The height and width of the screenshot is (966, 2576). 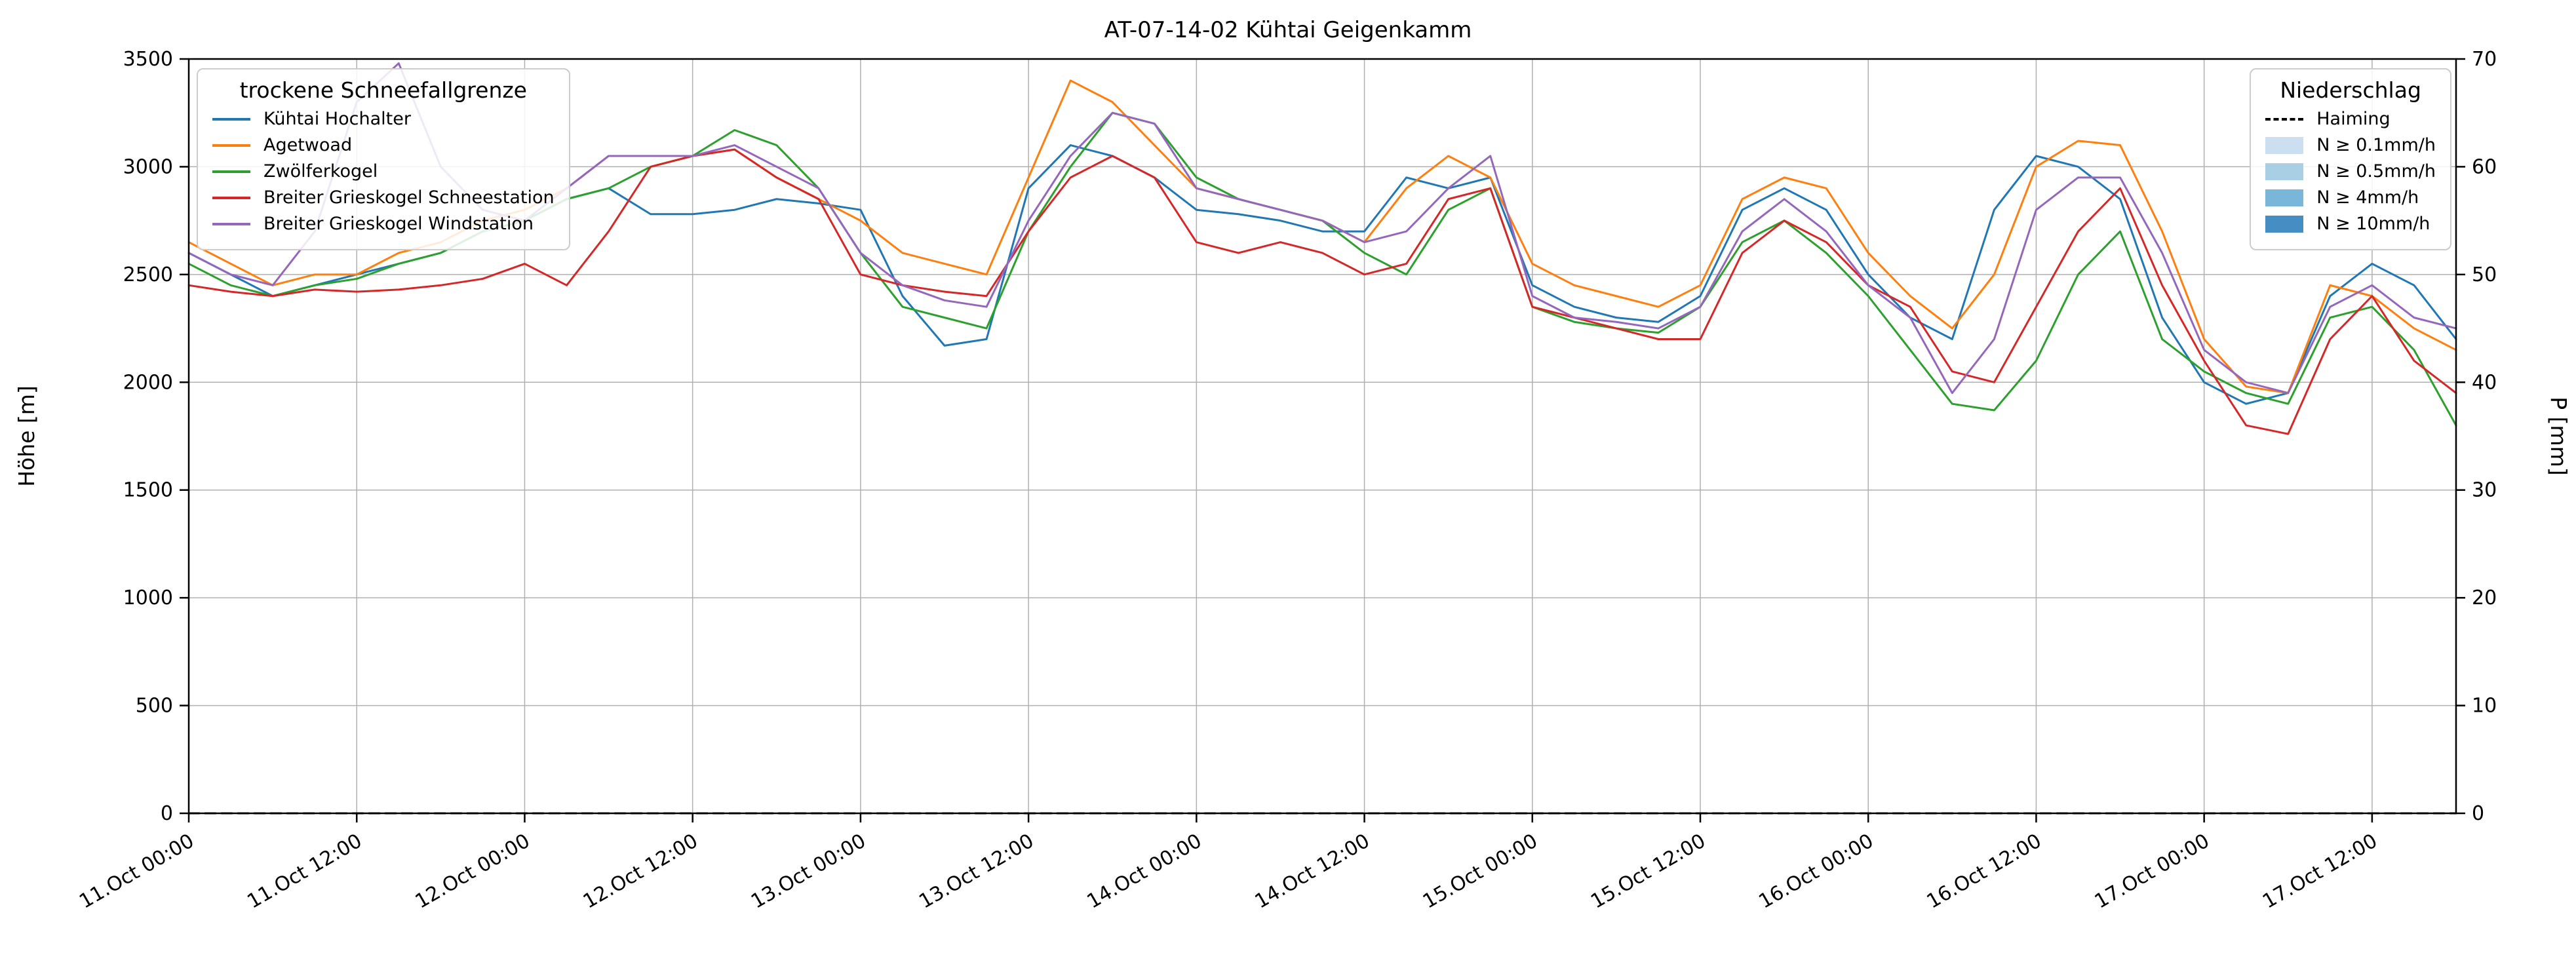 I want to click on legend-item: Zwölferkogel, so click(x=383, y=171).